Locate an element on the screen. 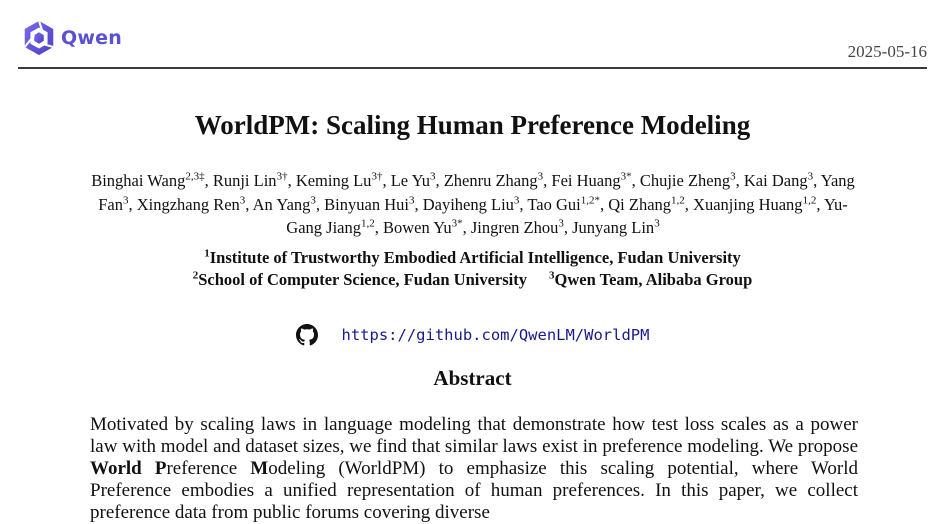 The width and height of the screenshot is (945, 524). affiliation-2-num: 2 is located at coordinates (195, 275).